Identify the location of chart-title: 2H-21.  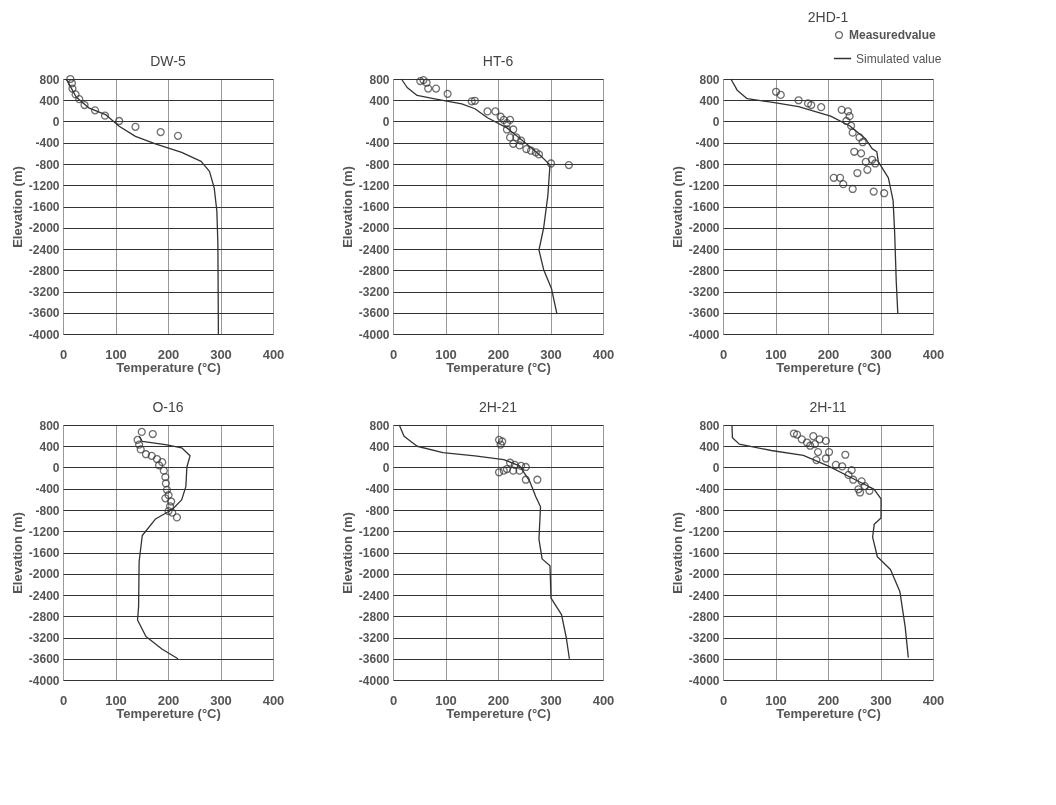
(498, 407).